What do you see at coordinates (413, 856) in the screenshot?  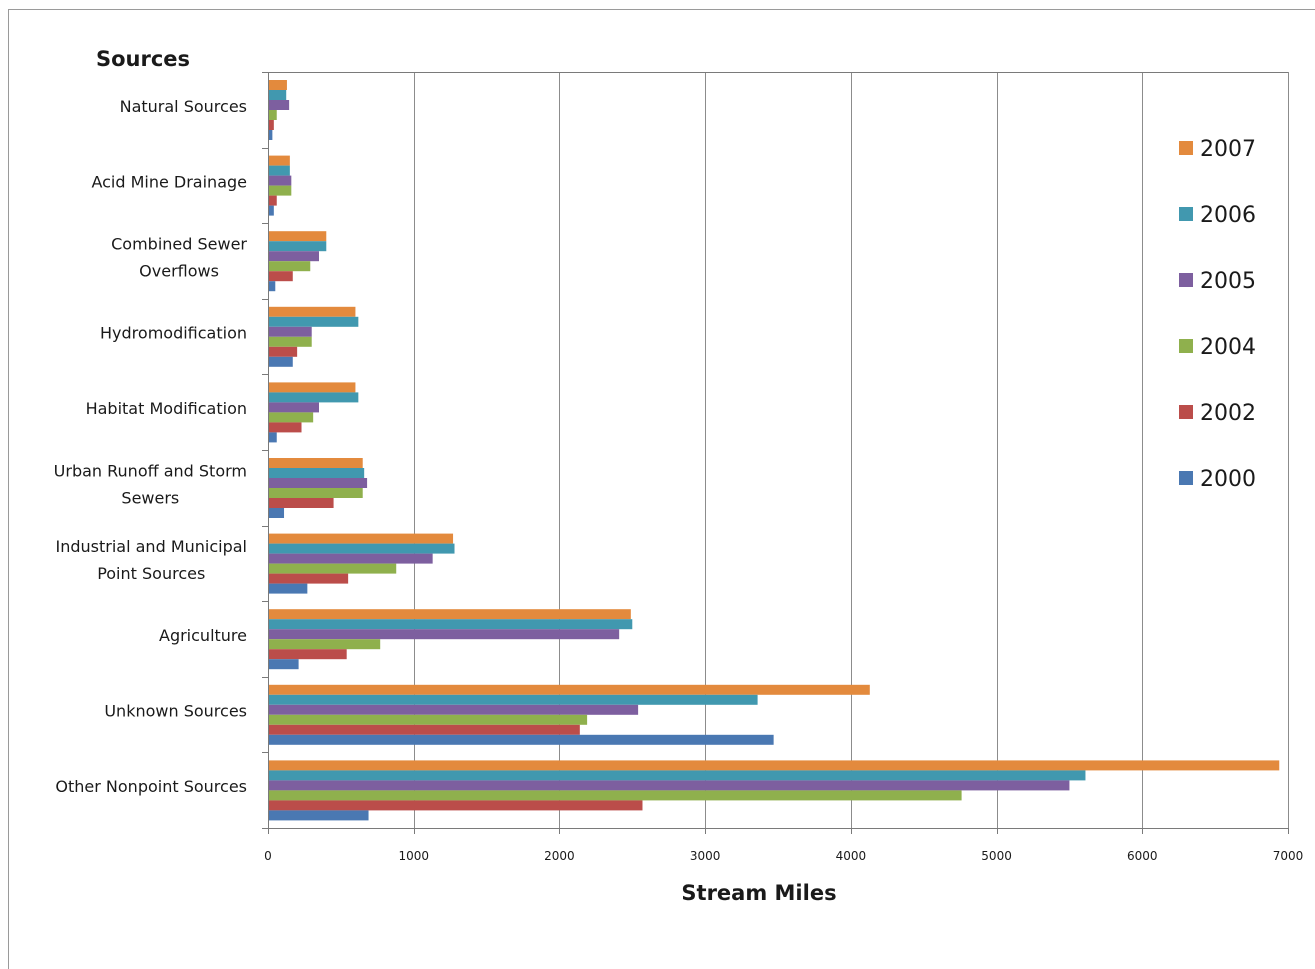 I see `x-tick-label: 1000` at bounding box center [413, 856].